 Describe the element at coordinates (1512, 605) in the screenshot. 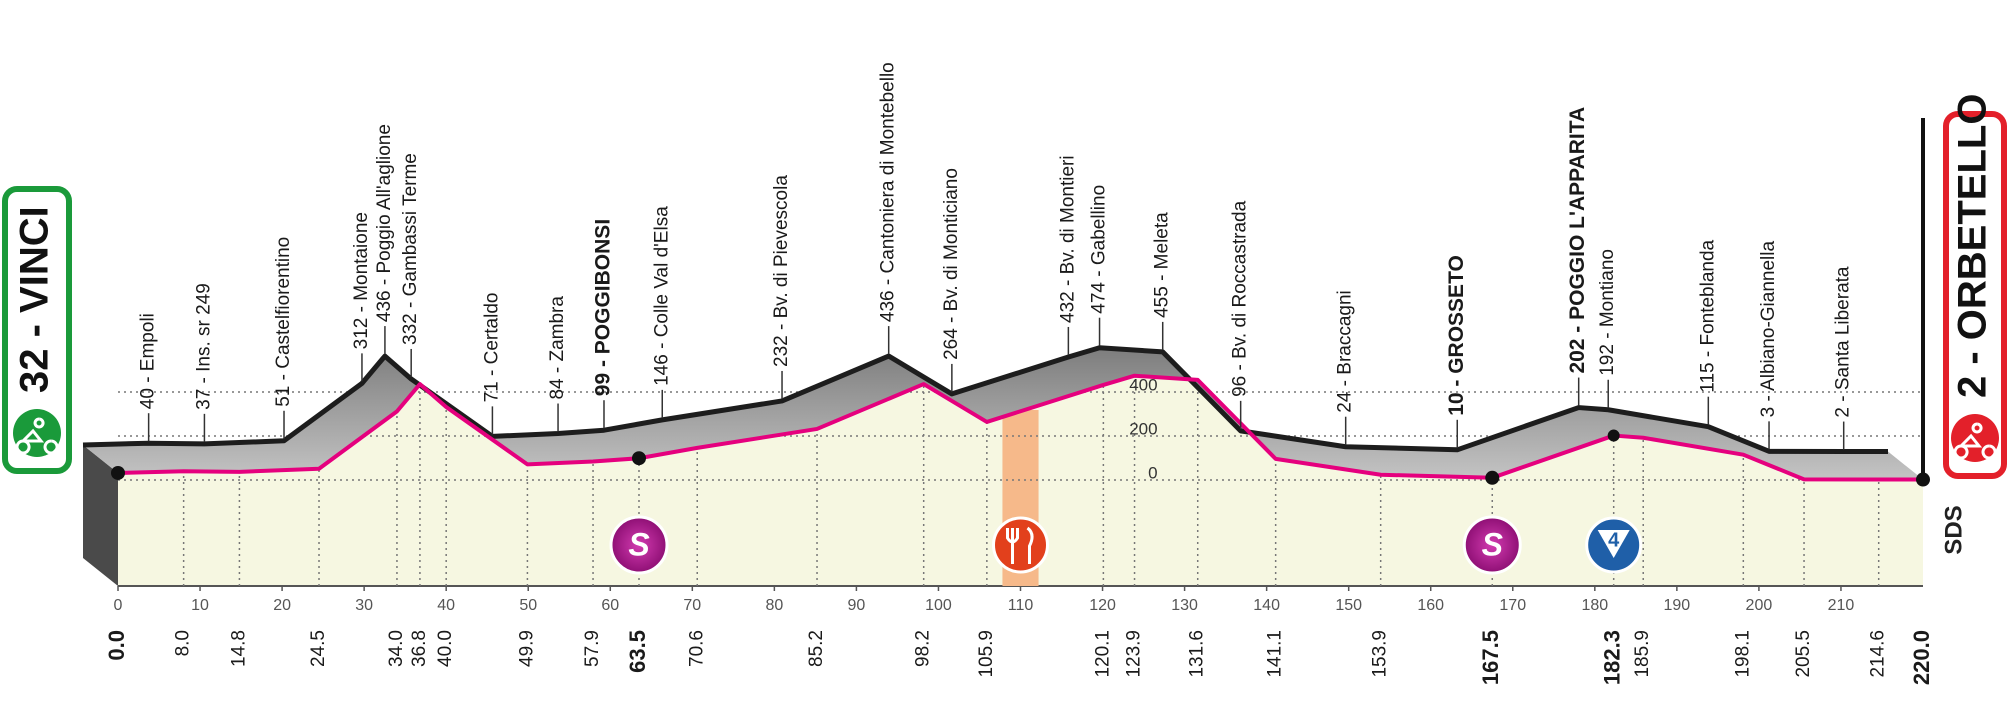

I see `x-tick-label: 170` at that location.